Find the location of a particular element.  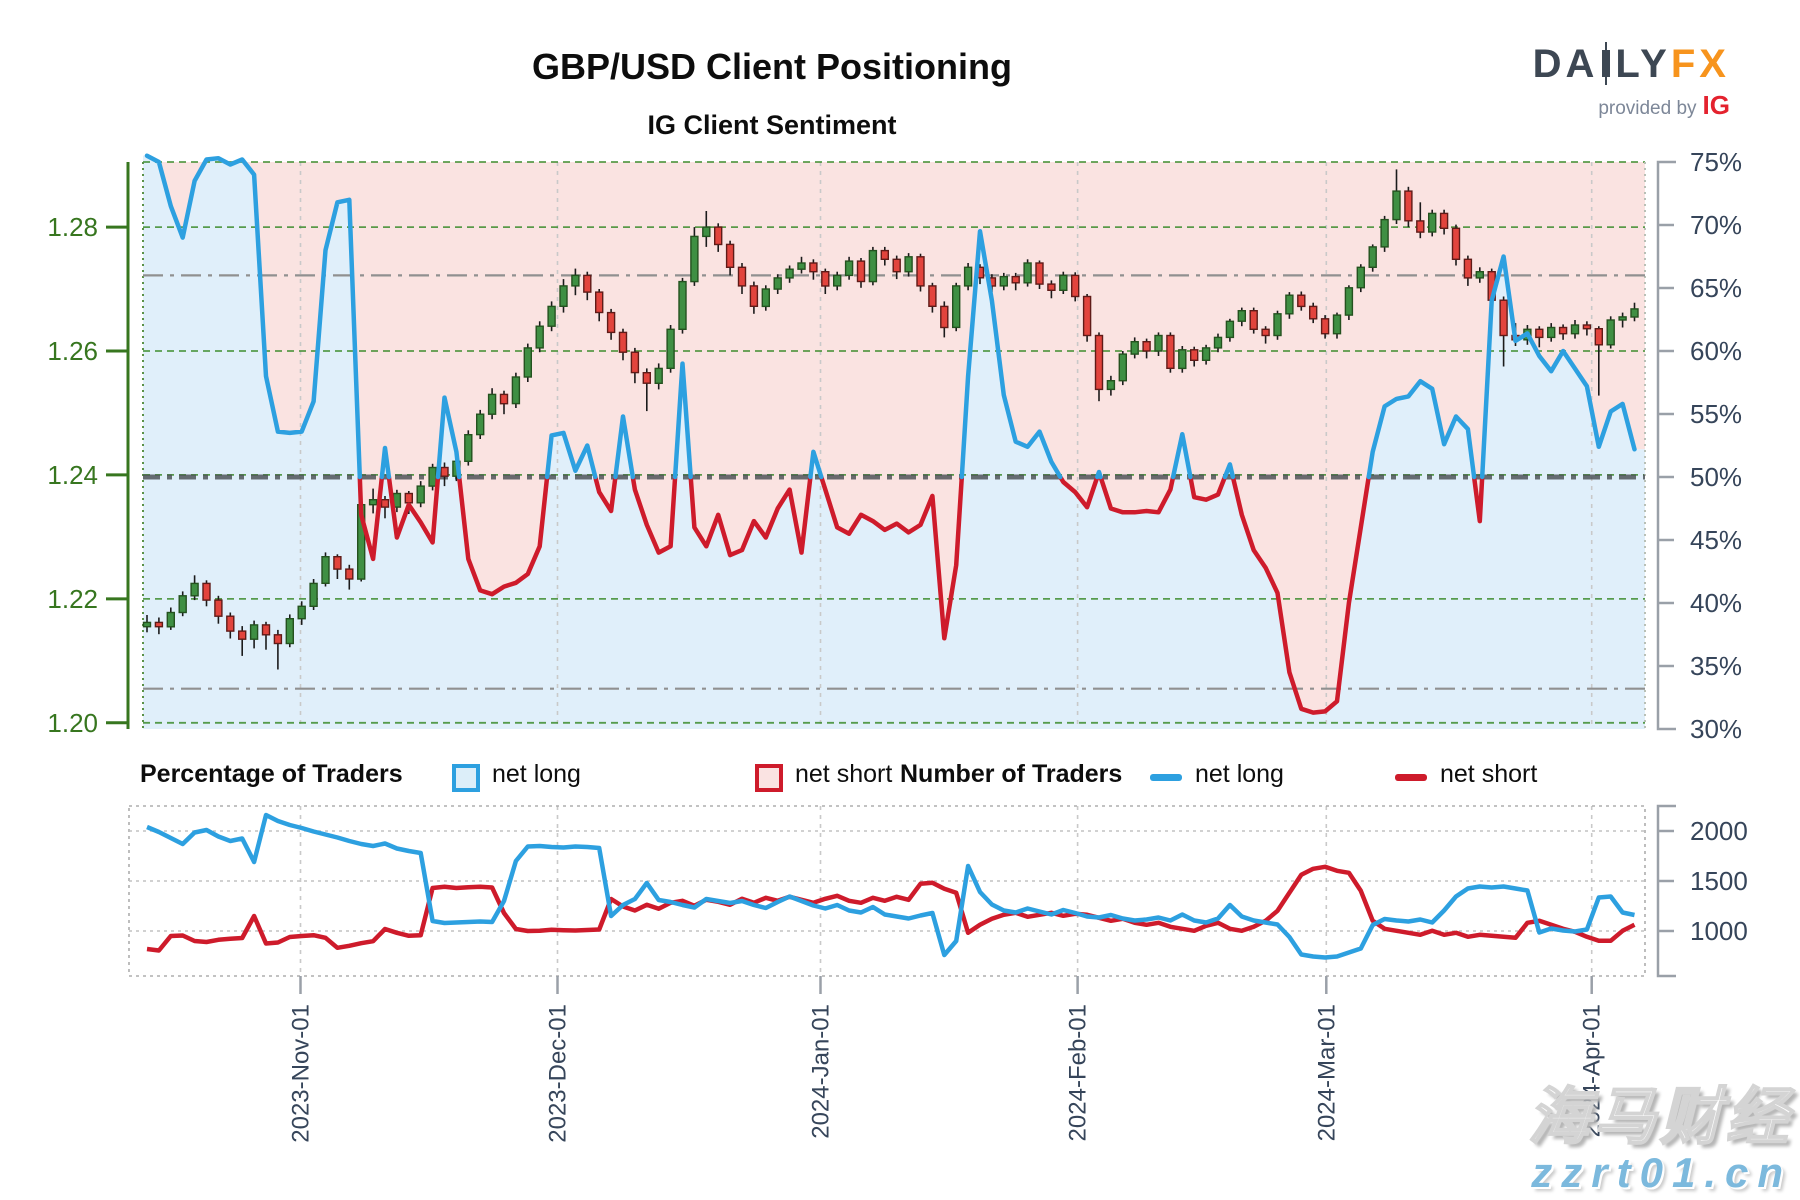

price-axis: 1.20 1.22 1.24 1.26 1.28 is located at coordinates (88, 450).